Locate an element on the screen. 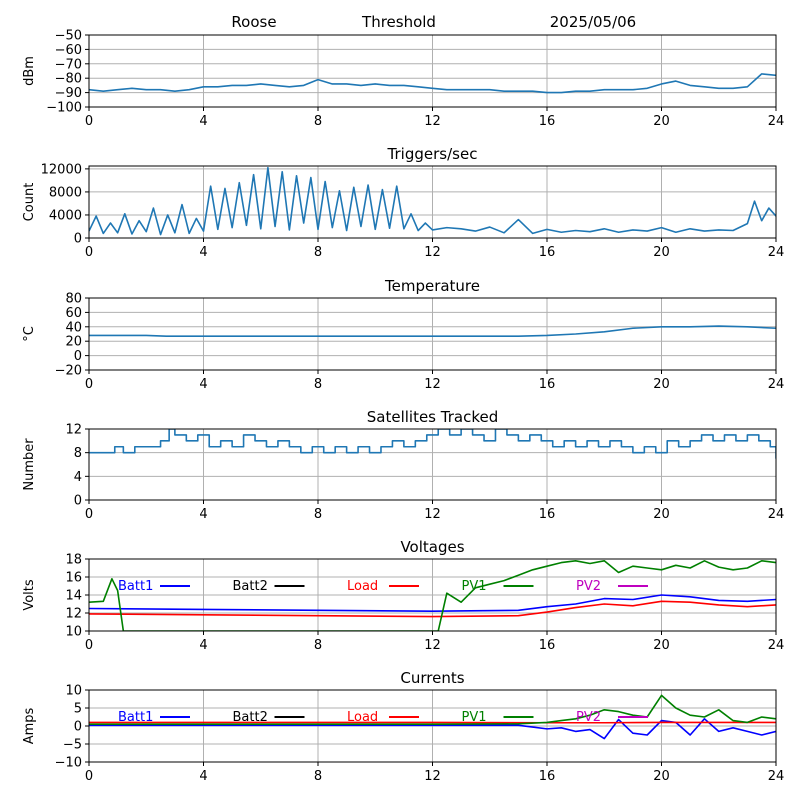  panel-signal: 0 4 8 12 16 20 24 −50−60−70−80−90−100 dBm is located at coordinates (403, 79).